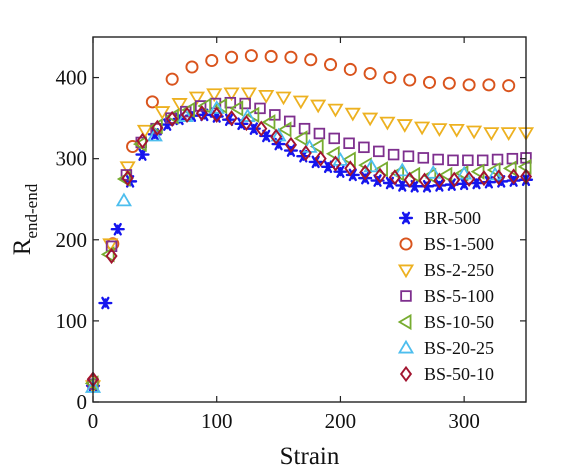 Image resolution: width=581 pixels, height=471 pixels. Describe the element at coordinates (459, 348) in the screenshot. I see `legend-label: BS-20-25` at that location.